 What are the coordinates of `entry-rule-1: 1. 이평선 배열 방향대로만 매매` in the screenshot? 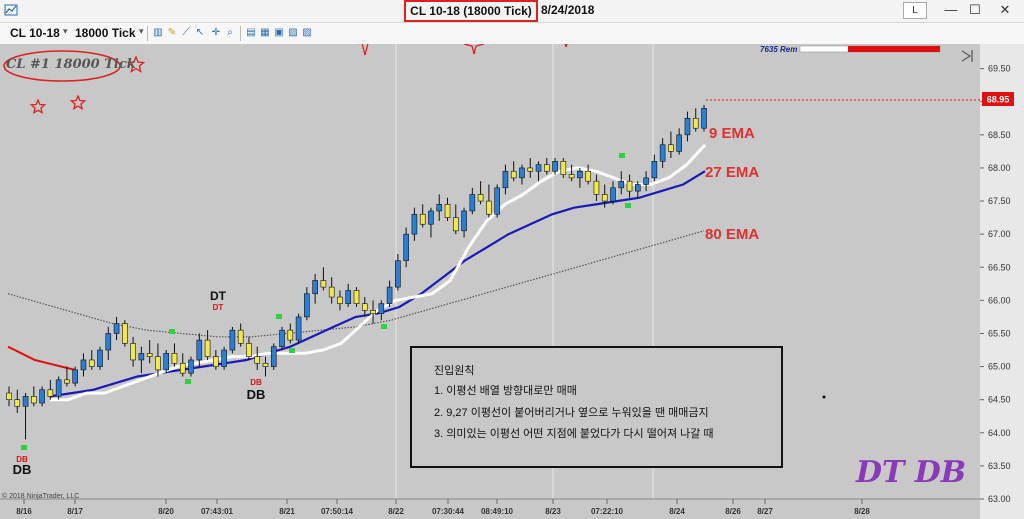 It's located at (505, 391).